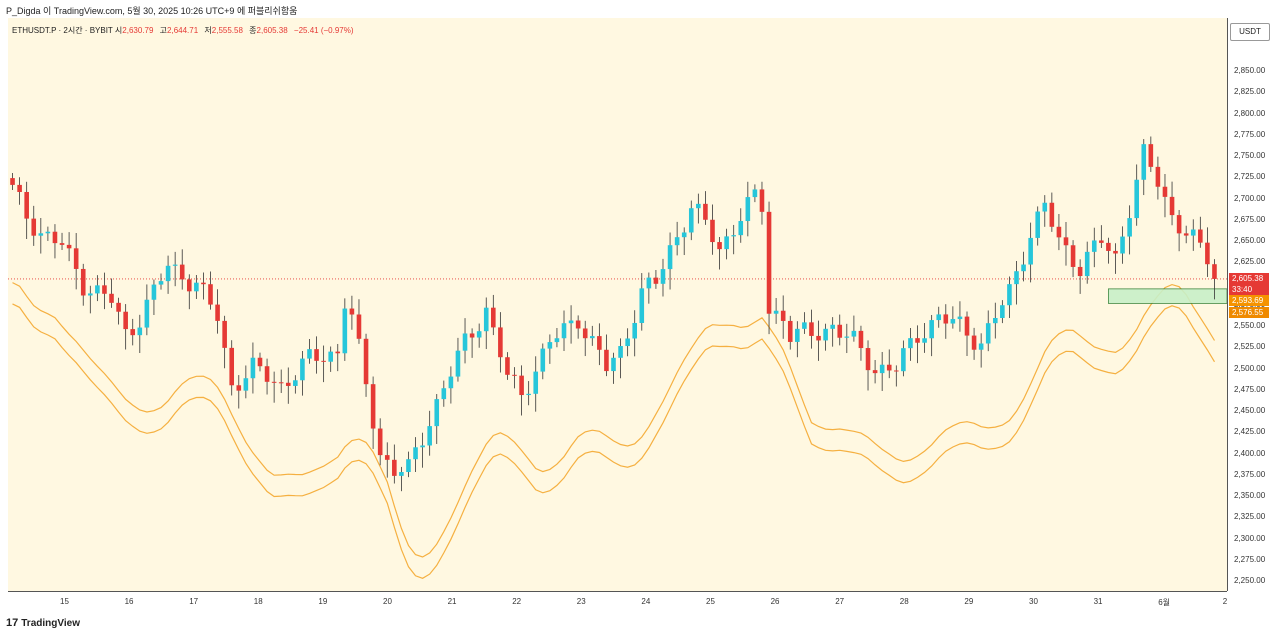 The width and height of the screenshot is (1280, 634). What do you see at coordinates (840, 601) in the screenshot?
I see `time-tick: 27` at bounding box center [840, 601].